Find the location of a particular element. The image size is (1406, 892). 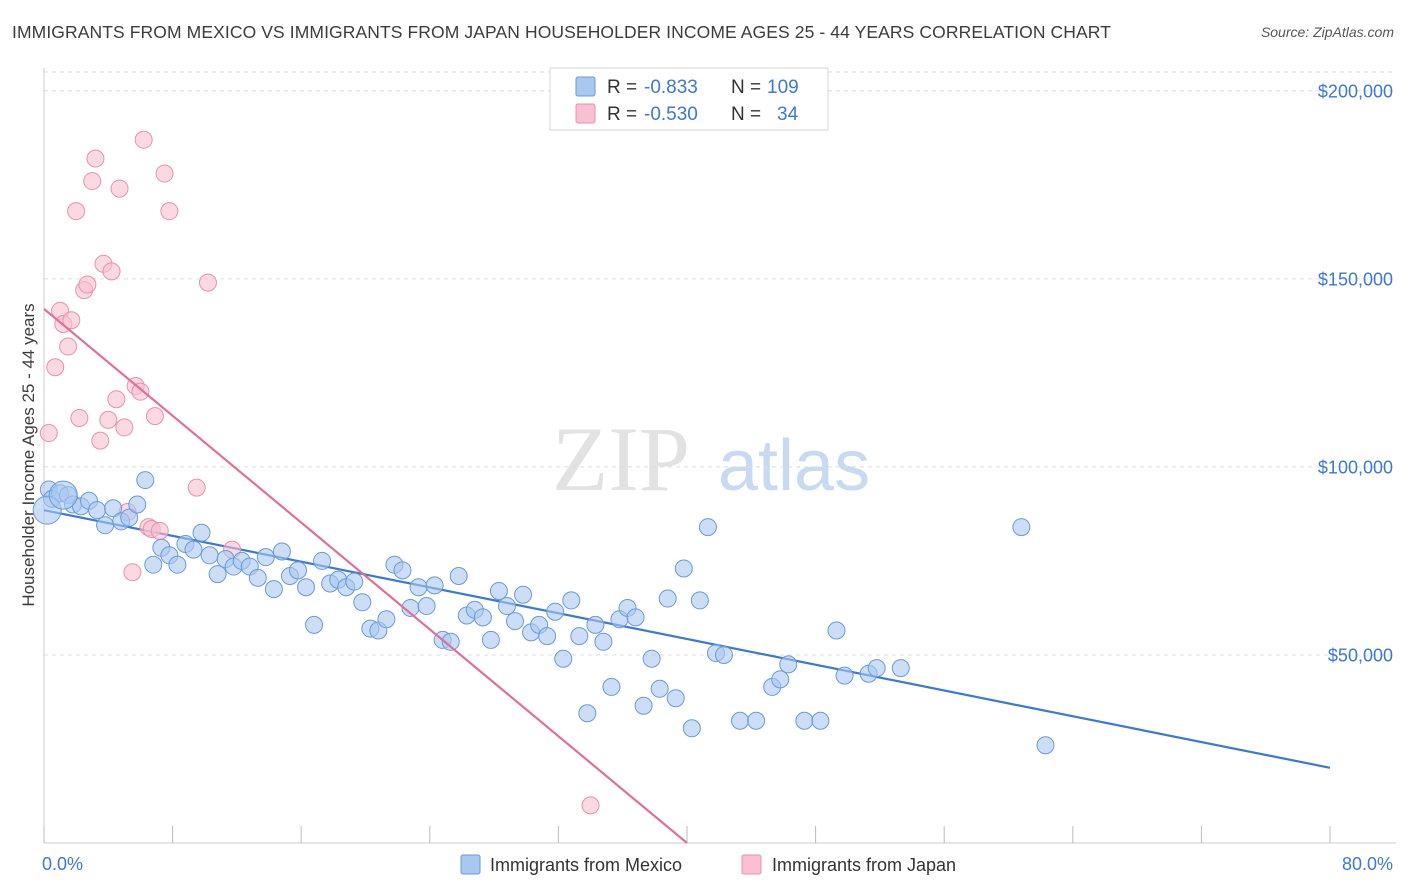

y-tick-label-1: $100,000 is located at coordinates (1355, 468).